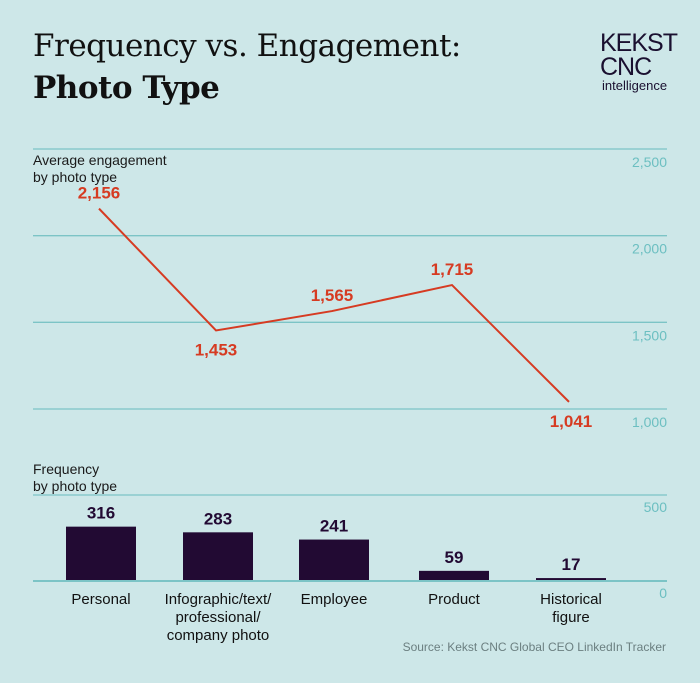  What do you see at coordinates (334, 526) in the screenshot?
I see `frequency-data-label: 241` at bounding box center [334, 526].